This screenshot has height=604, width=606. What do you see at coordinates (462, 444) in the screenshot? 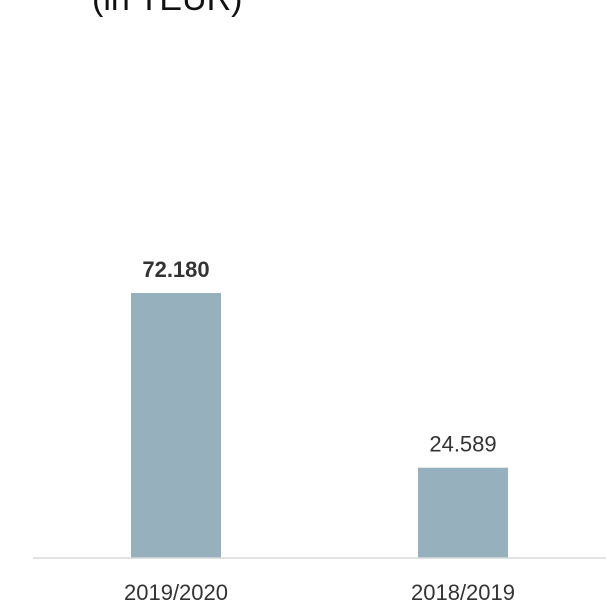
I see `value-label-2018/2019: 24.589` at bounding box center [462, 444].